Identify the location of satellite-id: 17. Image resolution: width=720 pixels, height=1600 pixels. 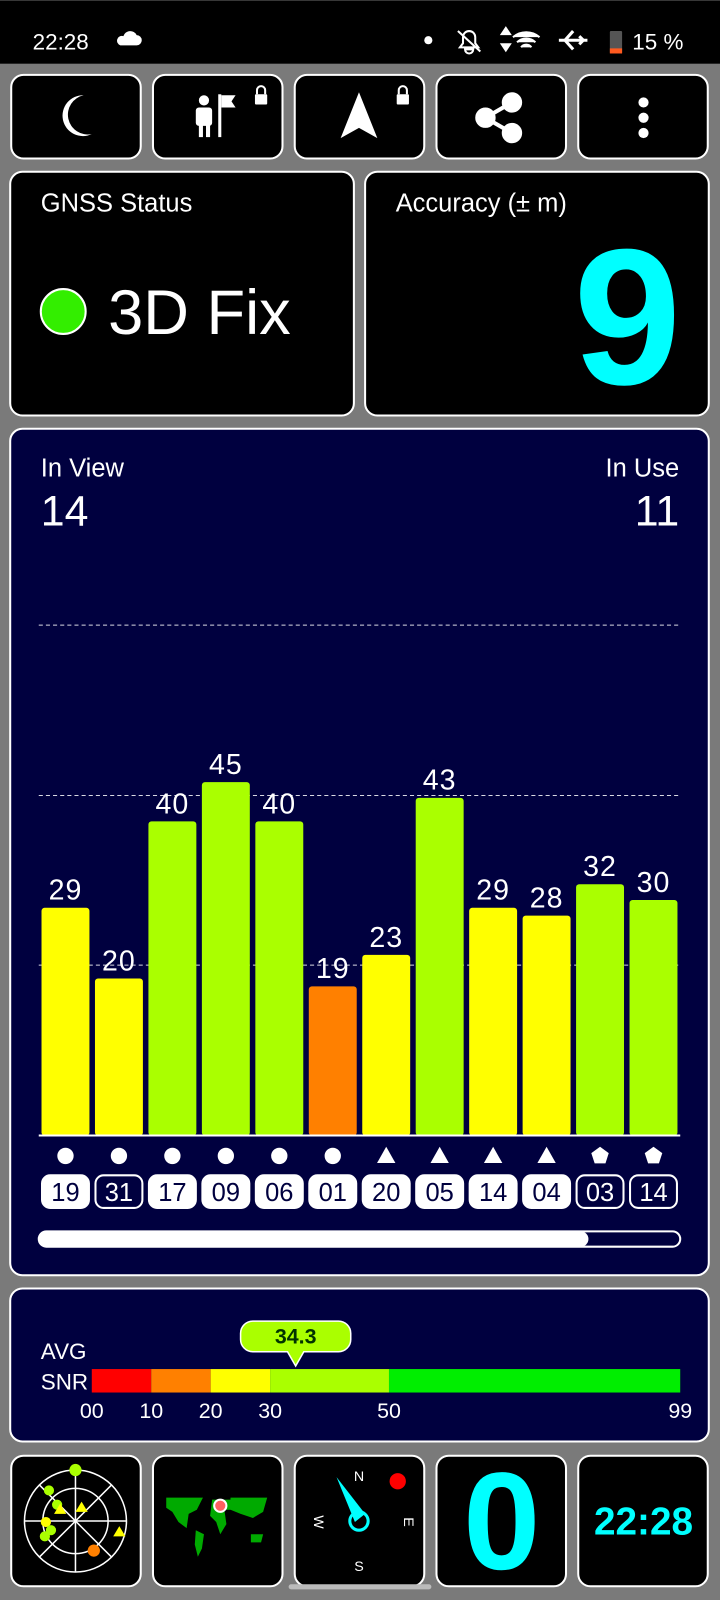
(172, 1193).